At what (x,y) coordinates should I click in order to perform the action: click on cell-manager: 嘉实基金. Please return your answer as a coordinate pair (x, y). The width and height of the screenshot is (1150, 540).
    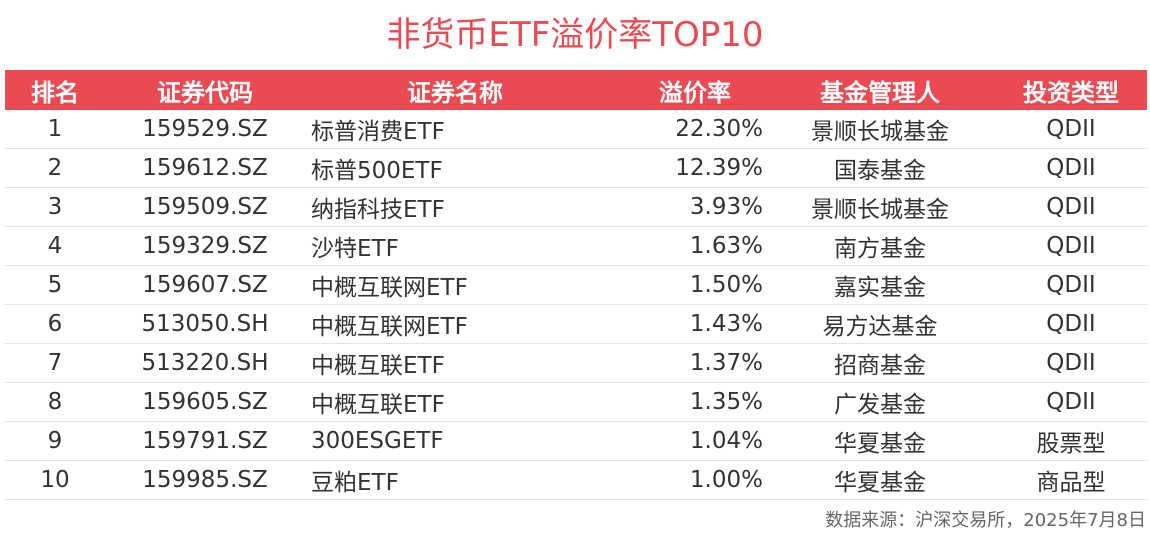
    Looking at the image, I should click on (880, 288).